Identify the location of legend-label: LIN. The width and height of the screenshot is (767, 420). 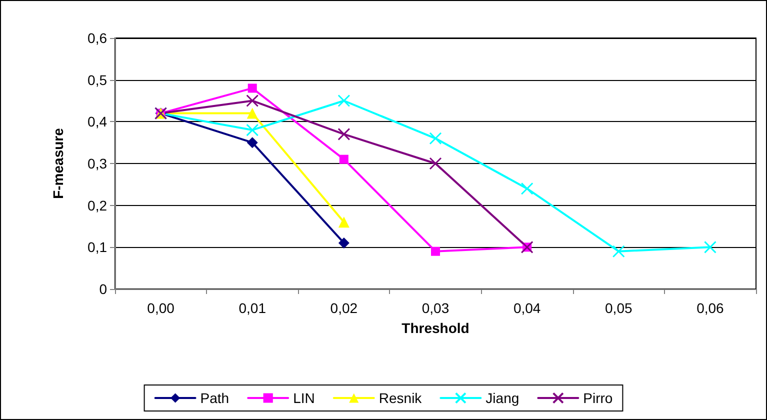
(304, 398).